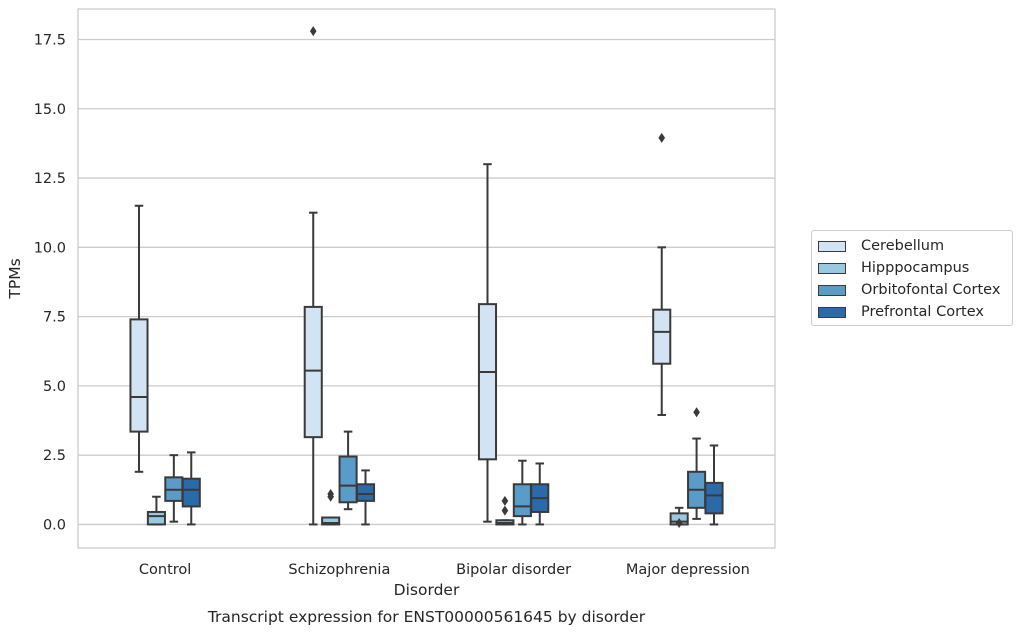  What do you see at coordinates (15, 278) in the screenshot?
I see `y-axis-label: TPMs` at bounding box center [15, 278].